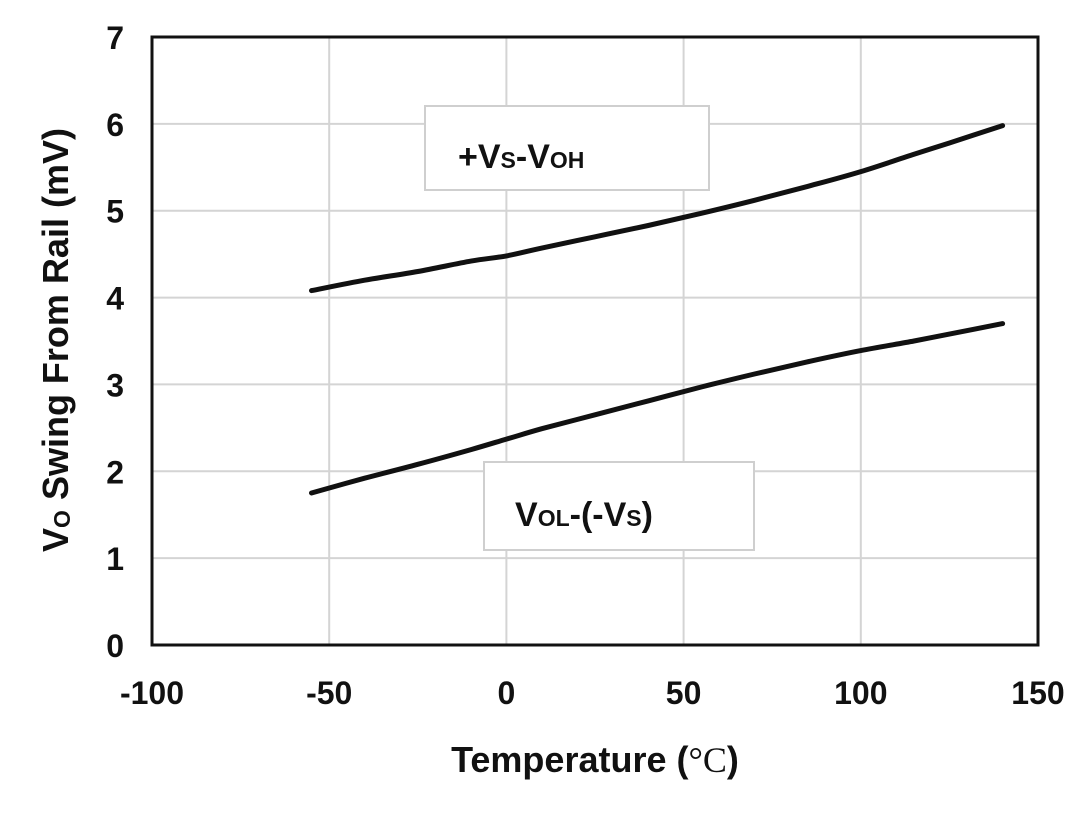 Image resolution: width=1080 pixels, height=818 pixels. What do you see at coordinates (115, 472) in the screenshot?
I see `y-tick-label: 2` at bounding box center [115, 472].